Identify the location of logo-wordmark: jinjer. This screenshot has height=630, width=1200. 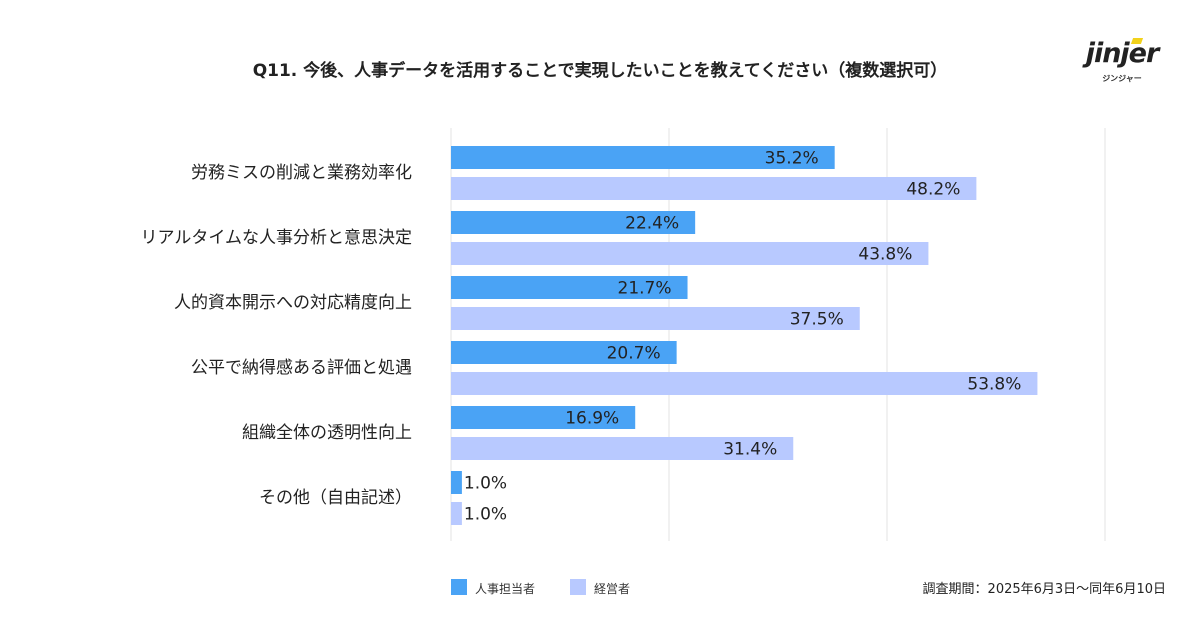
(1122, 53).